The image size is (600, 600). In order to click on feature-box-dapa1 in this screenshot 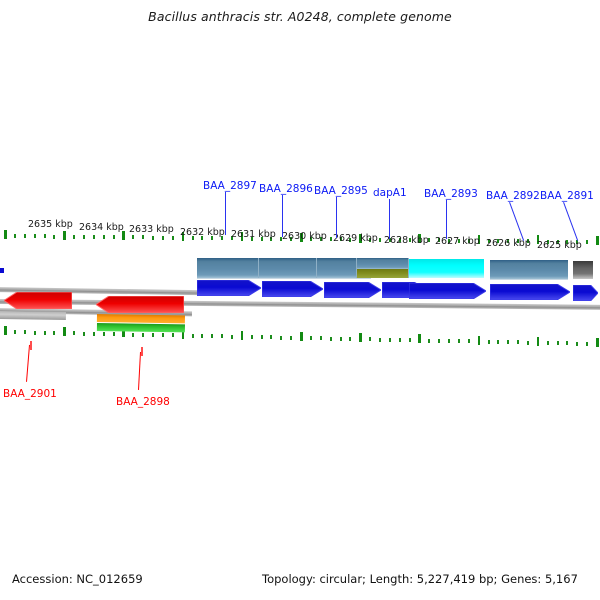, I will do `click(382, 268)`.